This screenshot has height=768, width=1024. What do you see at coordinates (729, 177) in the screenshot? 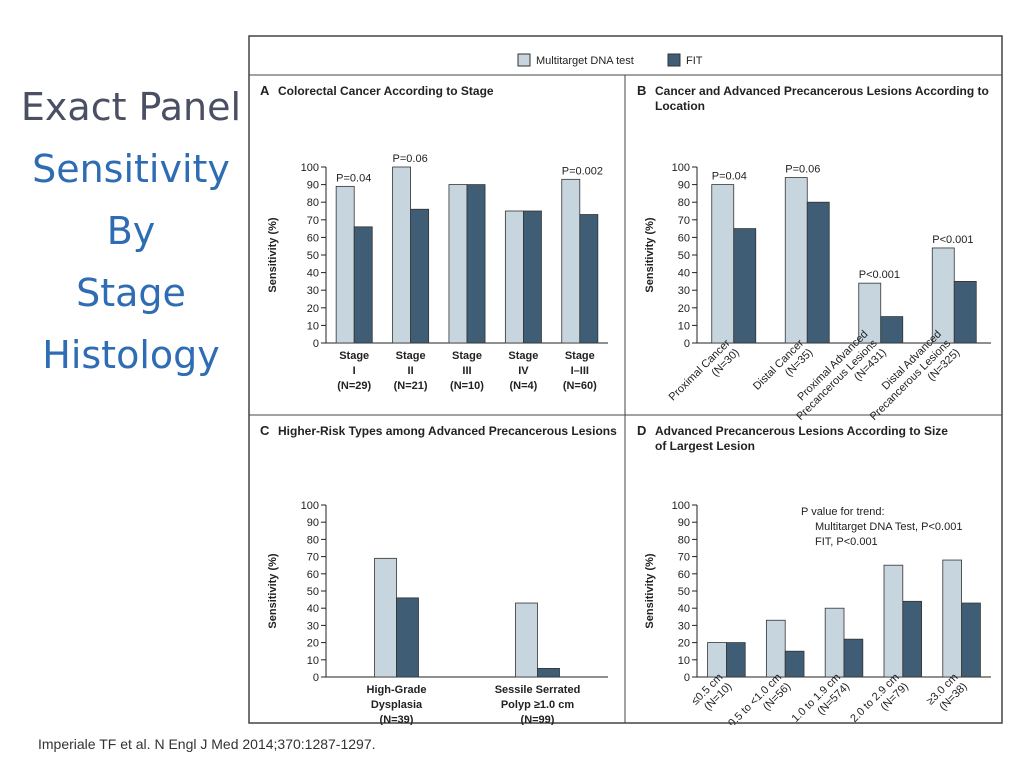
I see `p-value-annotation: P=0.04` at bounding box center [729, 177].